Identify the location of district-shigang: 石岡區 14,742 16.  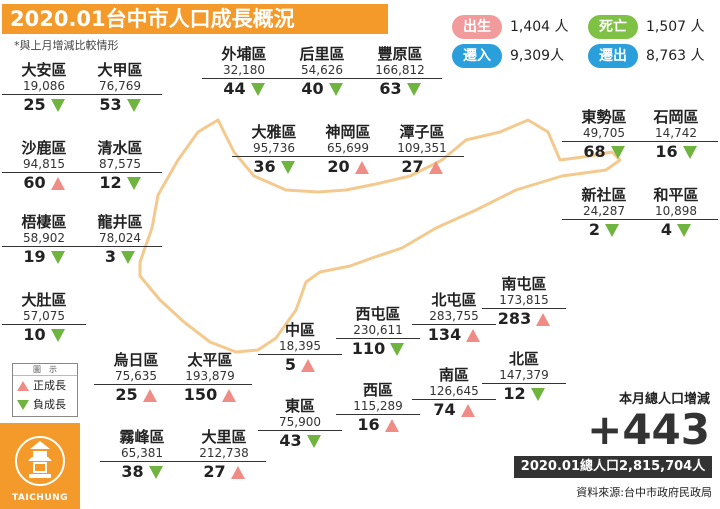
(676, 135).